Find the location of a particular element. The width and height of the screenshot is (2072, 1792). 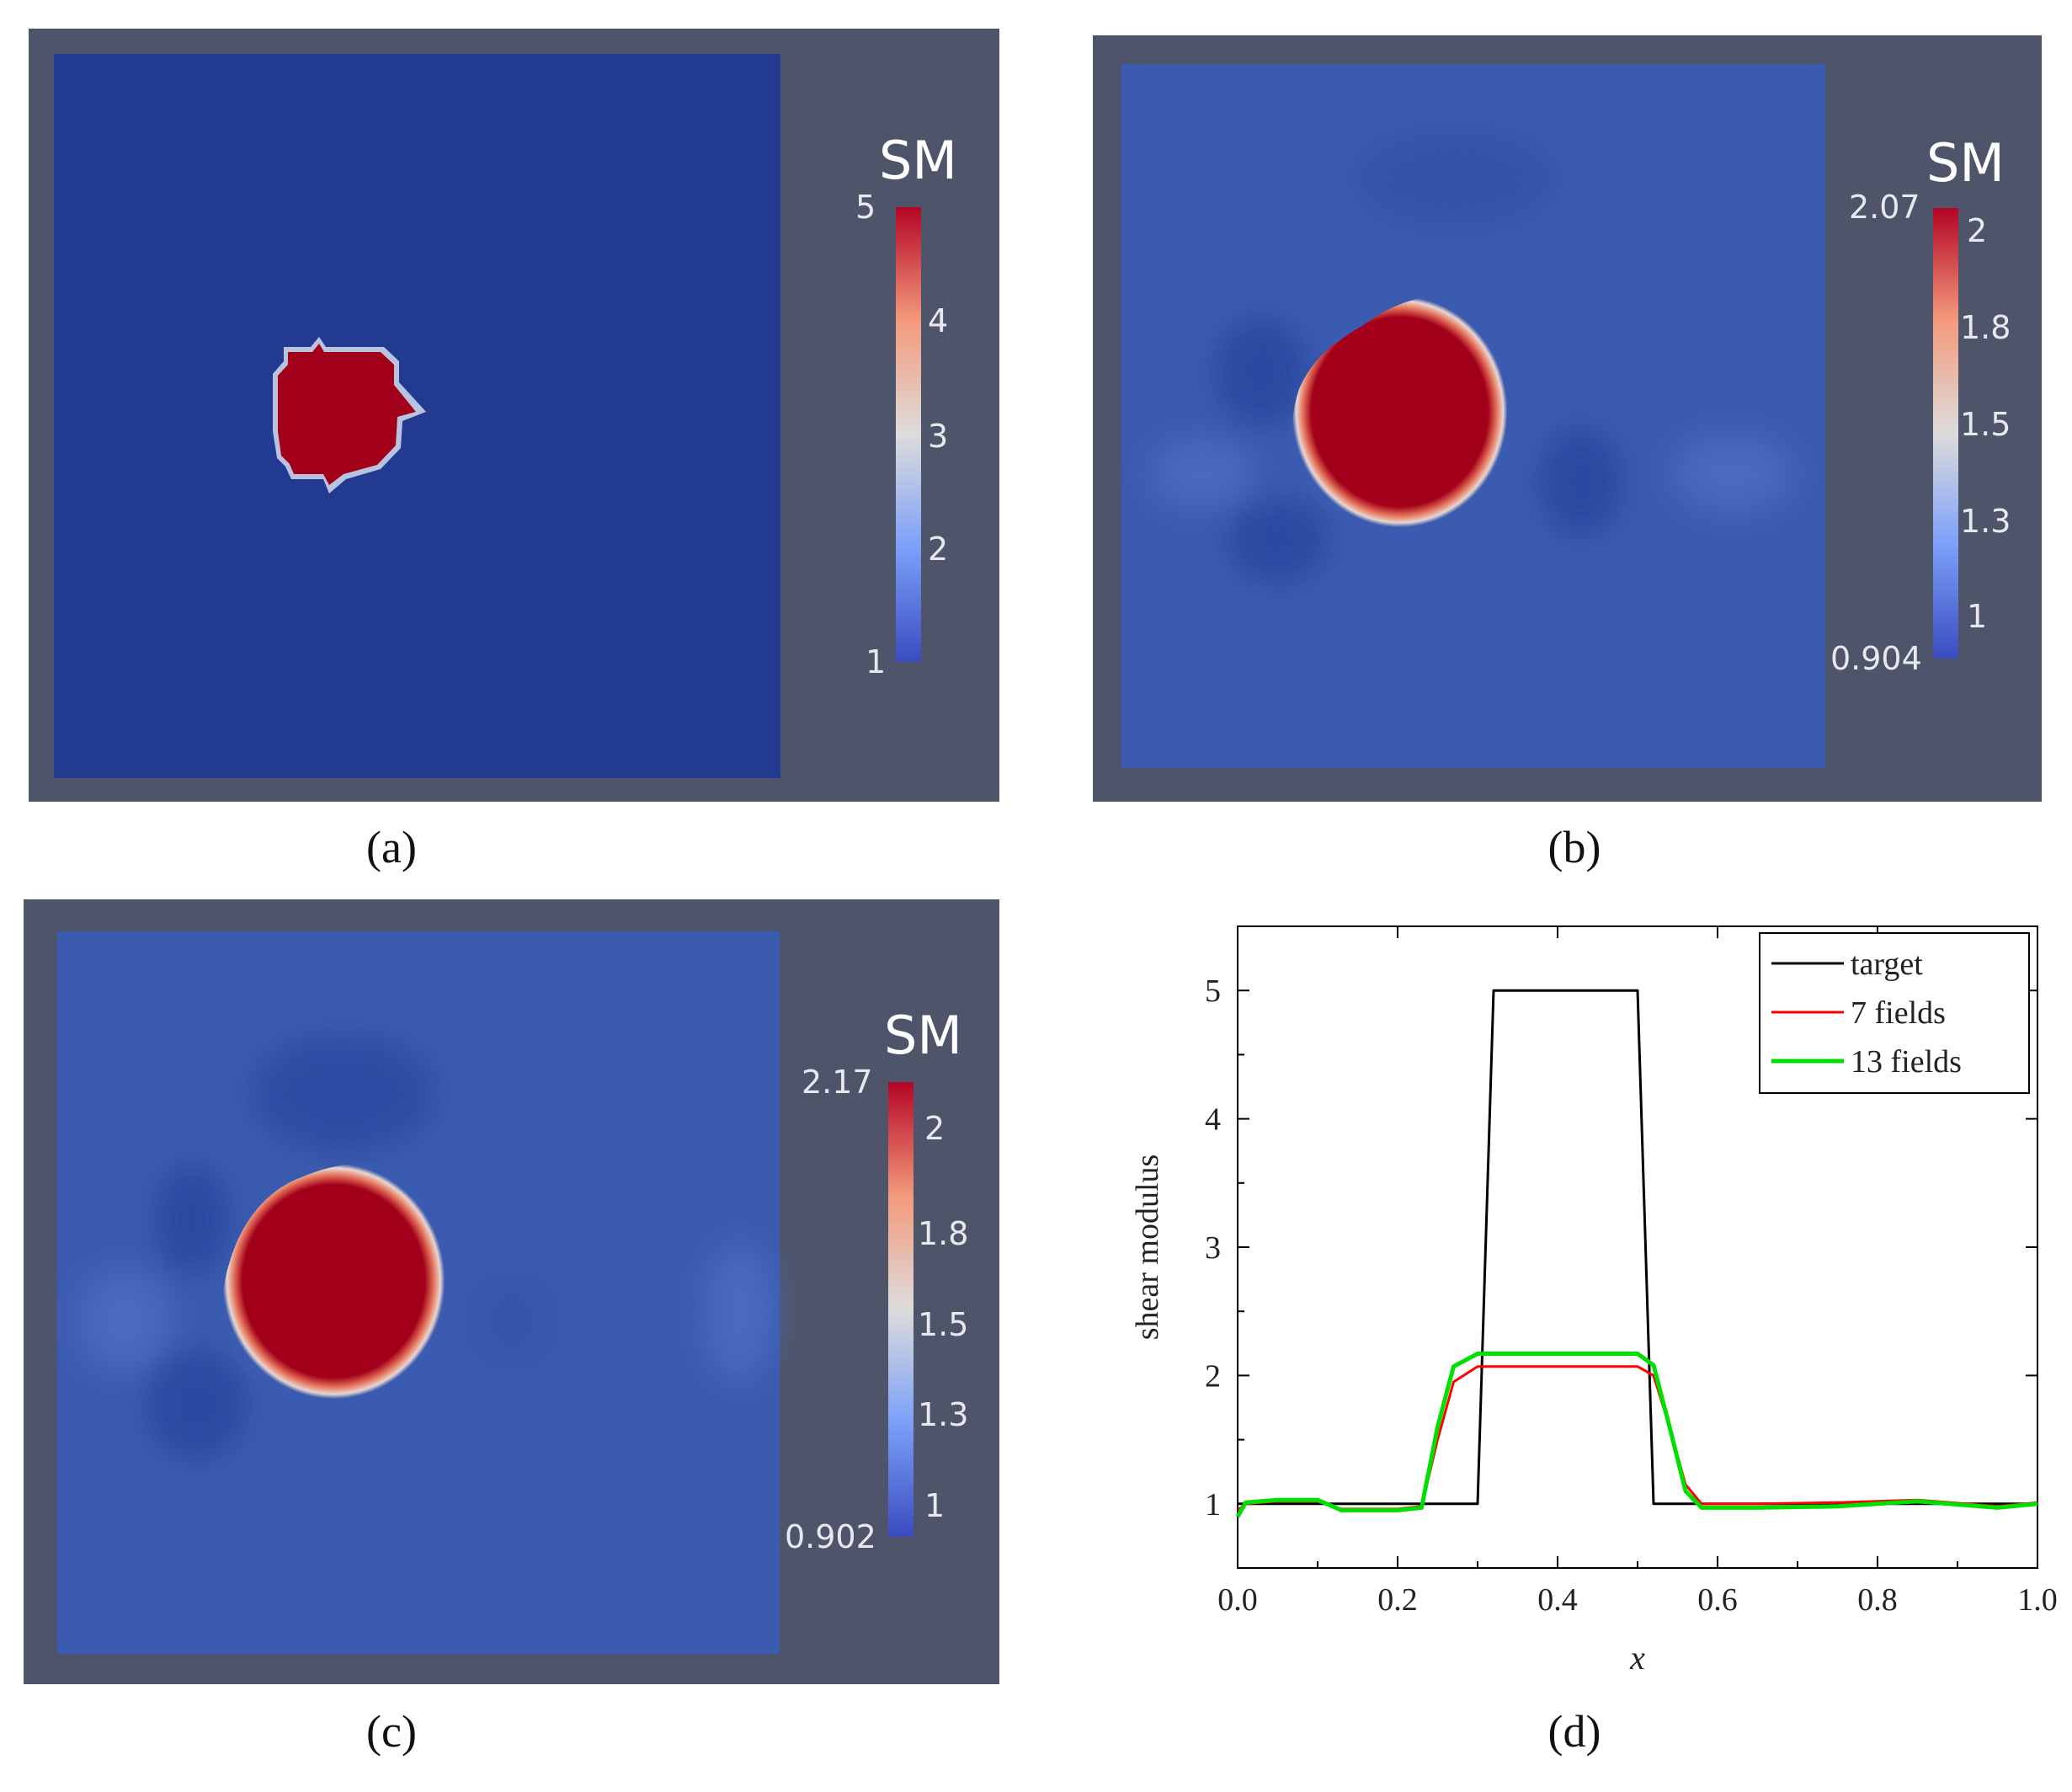

colorbar-tick-c-2: 2 is located at coordinates (935, 1128).